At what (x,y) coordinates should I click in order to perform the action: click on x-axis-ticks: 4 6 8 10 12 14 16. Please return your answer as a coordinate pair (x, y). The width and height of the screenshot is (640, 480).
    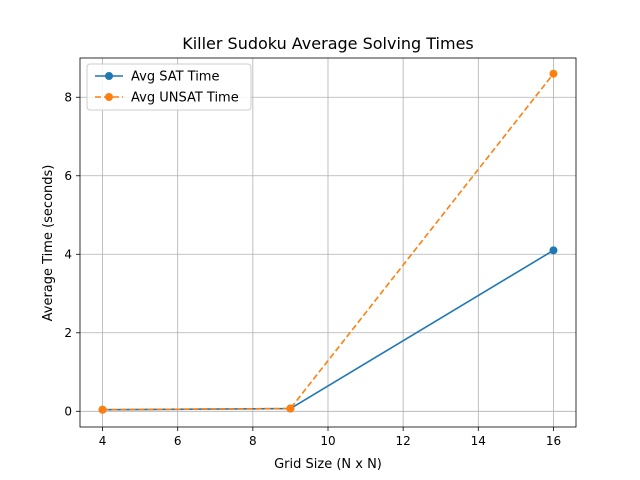
    Looking at the image, I should click on (330, 437).